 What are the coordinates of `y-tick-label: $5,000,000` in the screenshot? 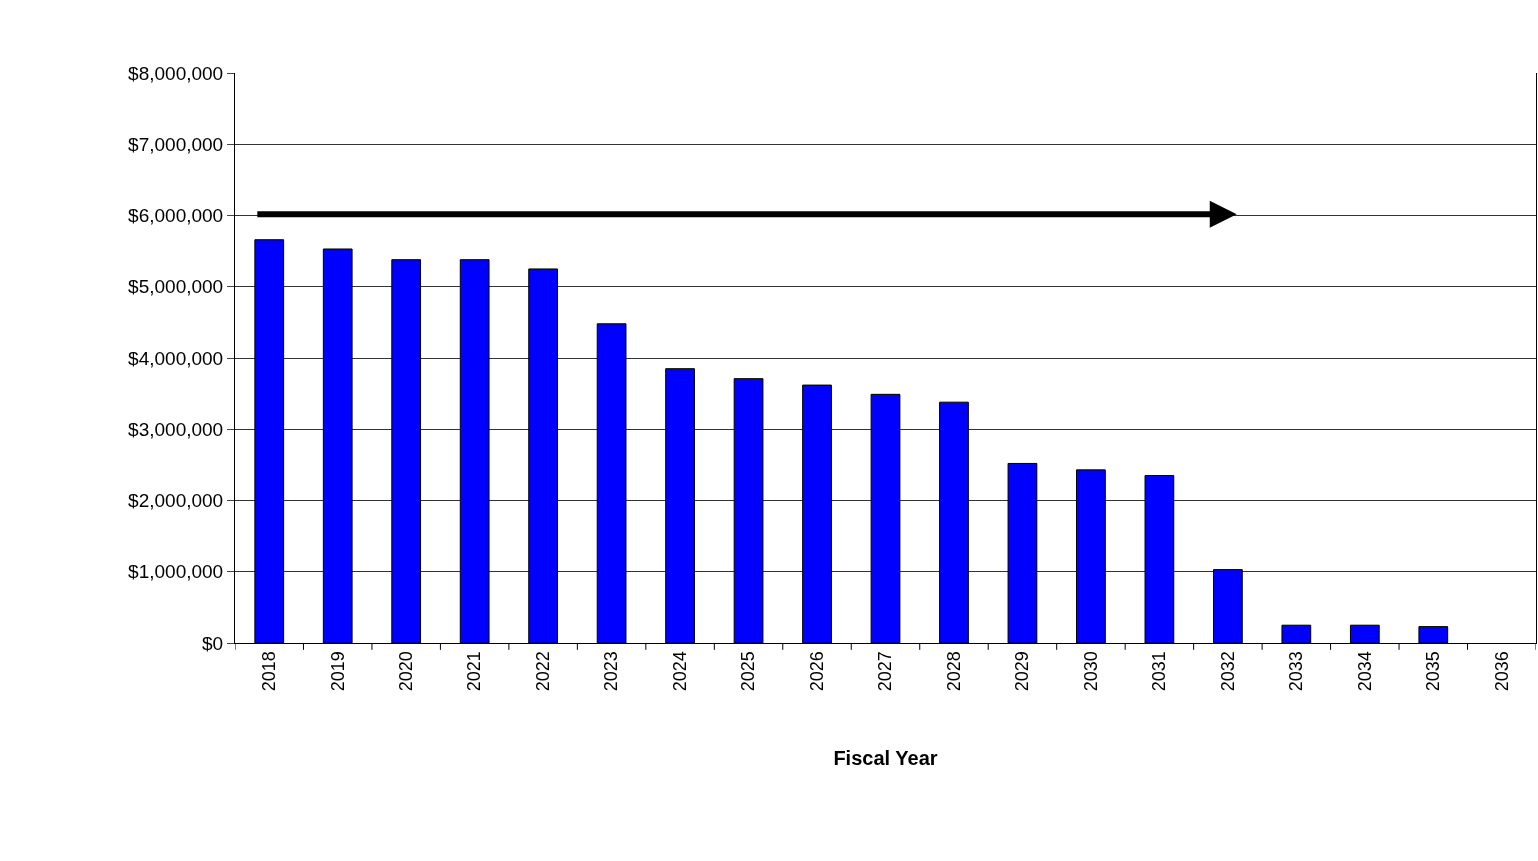 It's located at (176, 287).